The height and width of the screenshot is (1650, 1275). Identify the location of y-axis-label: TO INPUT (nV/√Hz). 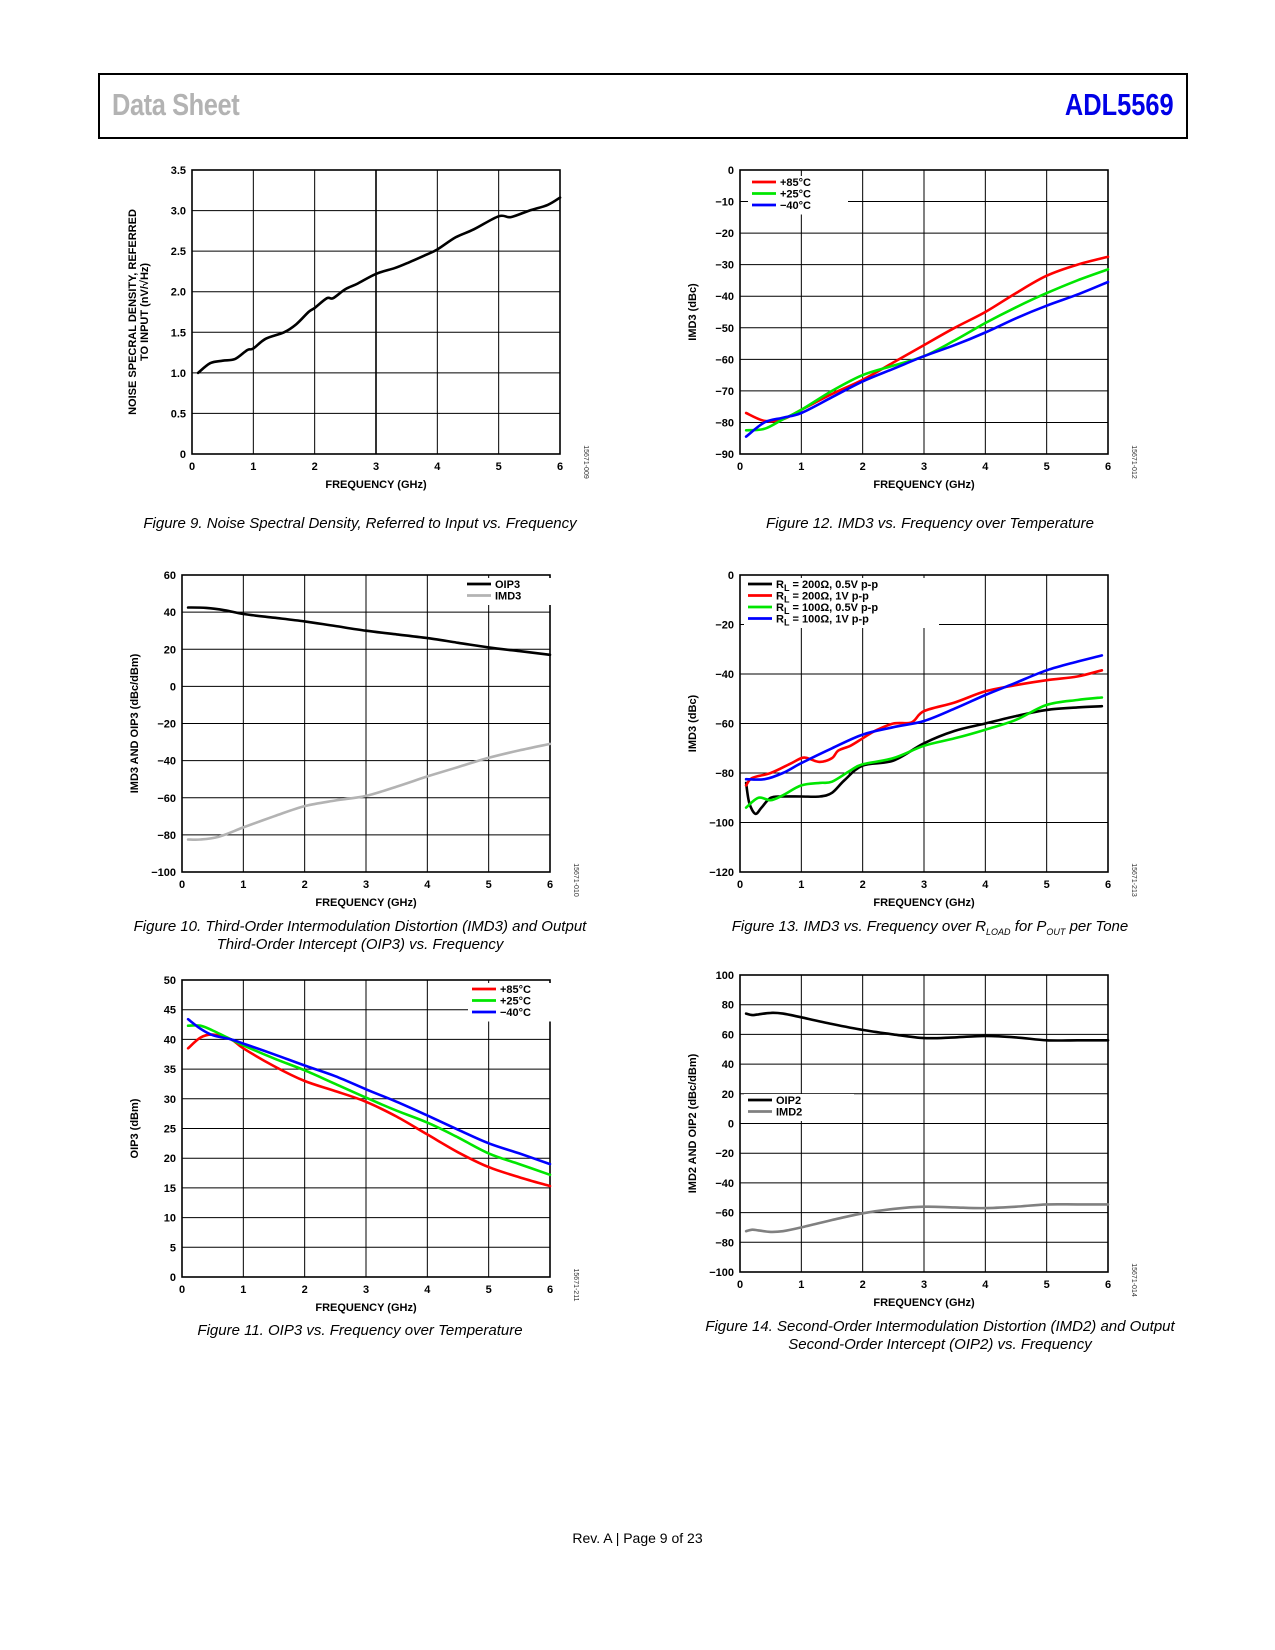
(145, 312).